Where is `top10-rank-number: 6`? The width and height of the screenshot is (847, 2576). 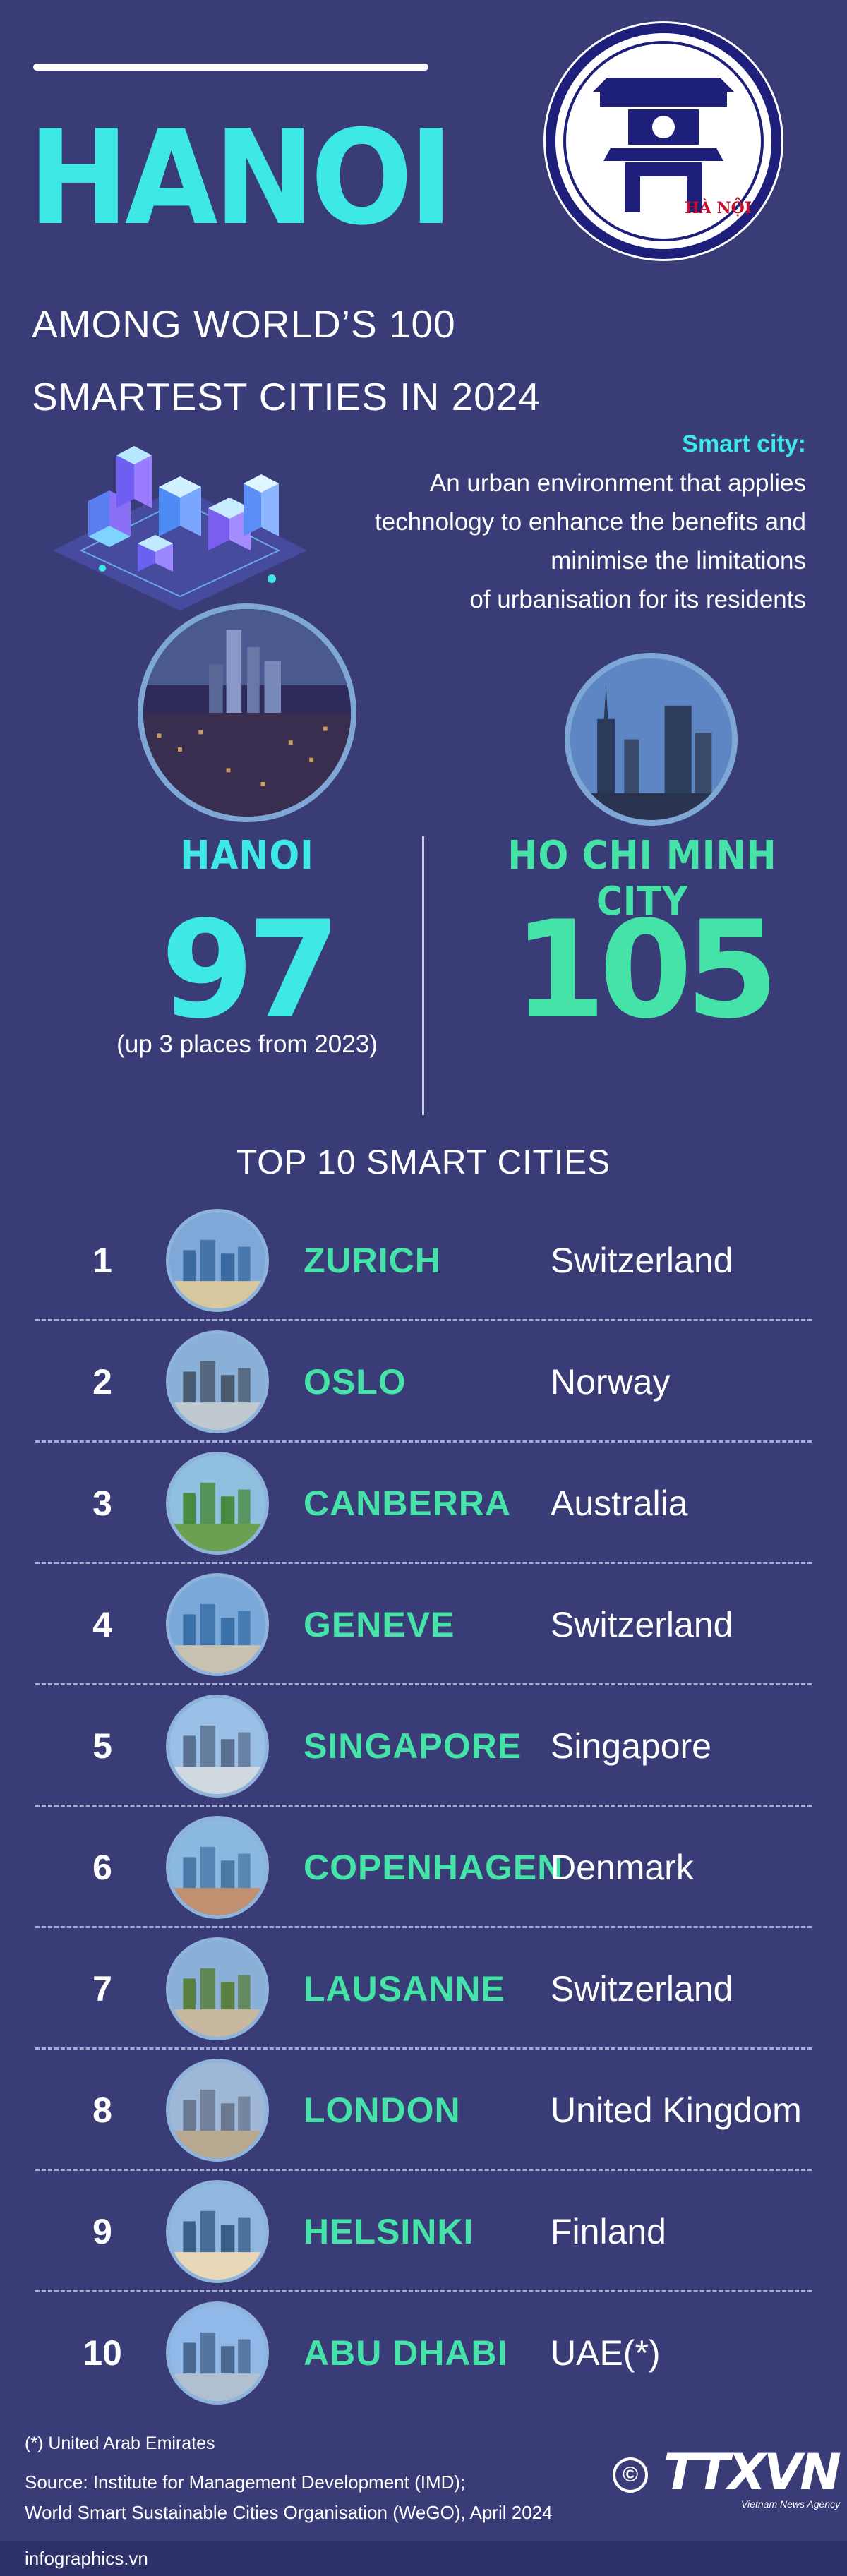 top10-rank-number: 6 is located at coordinates (102, 1867).